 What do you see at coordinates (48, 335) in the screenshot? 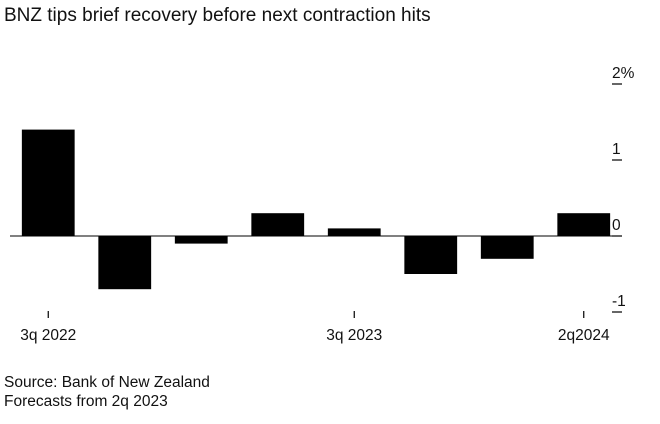
I see `x-tick-label: 3q 2022` at bounding box center [48, 335].